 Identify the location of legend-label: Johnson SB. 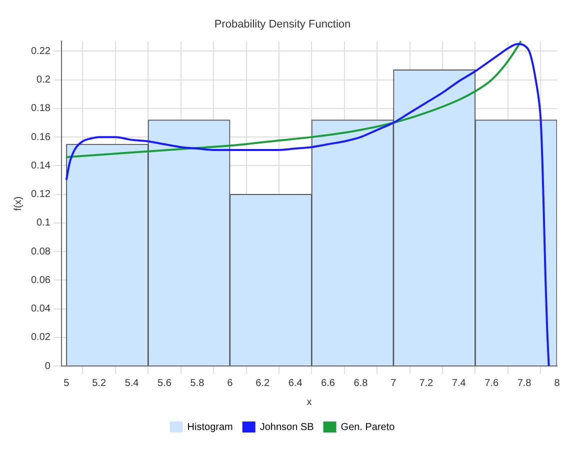
(287, 427).